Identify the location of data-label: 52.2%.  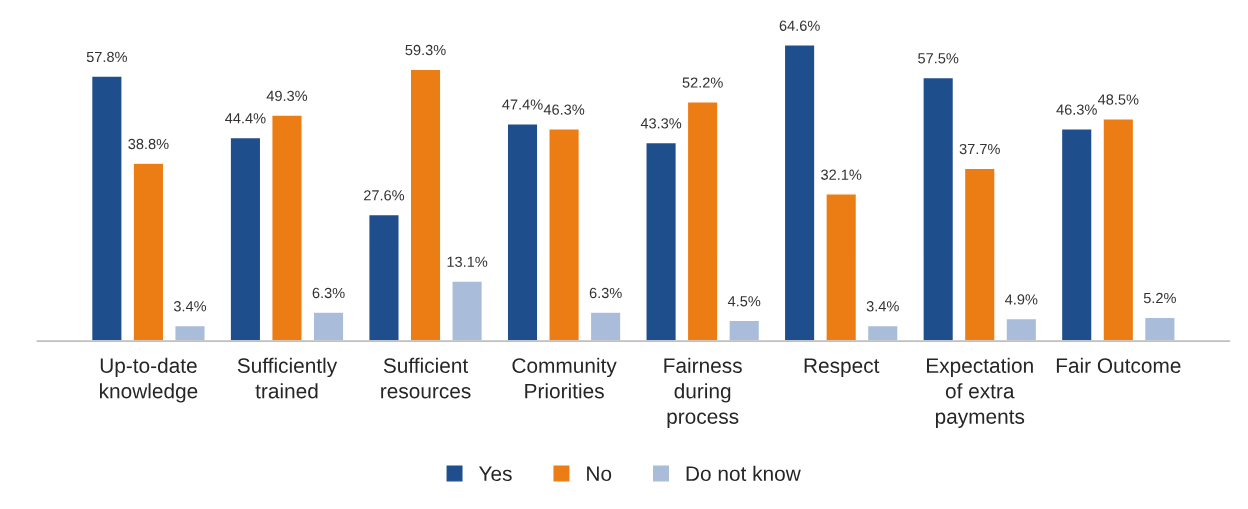
(702, 82).